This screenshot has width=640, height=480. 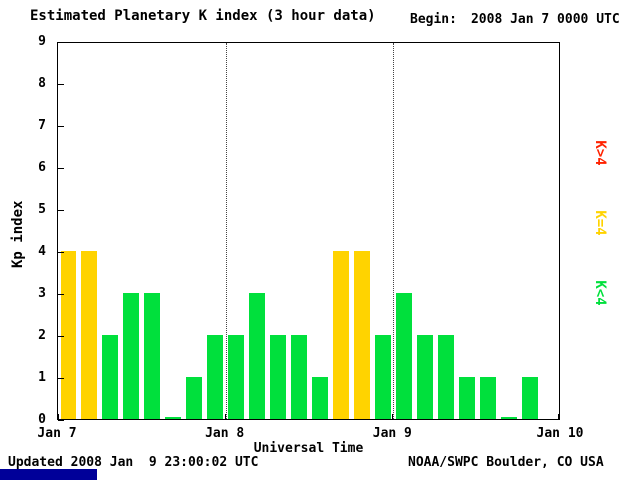 What do you see at coordinates (560, 433) in the screenshot?
I see `x-tick-label: Jan 10` at bounding box center [560, 433].